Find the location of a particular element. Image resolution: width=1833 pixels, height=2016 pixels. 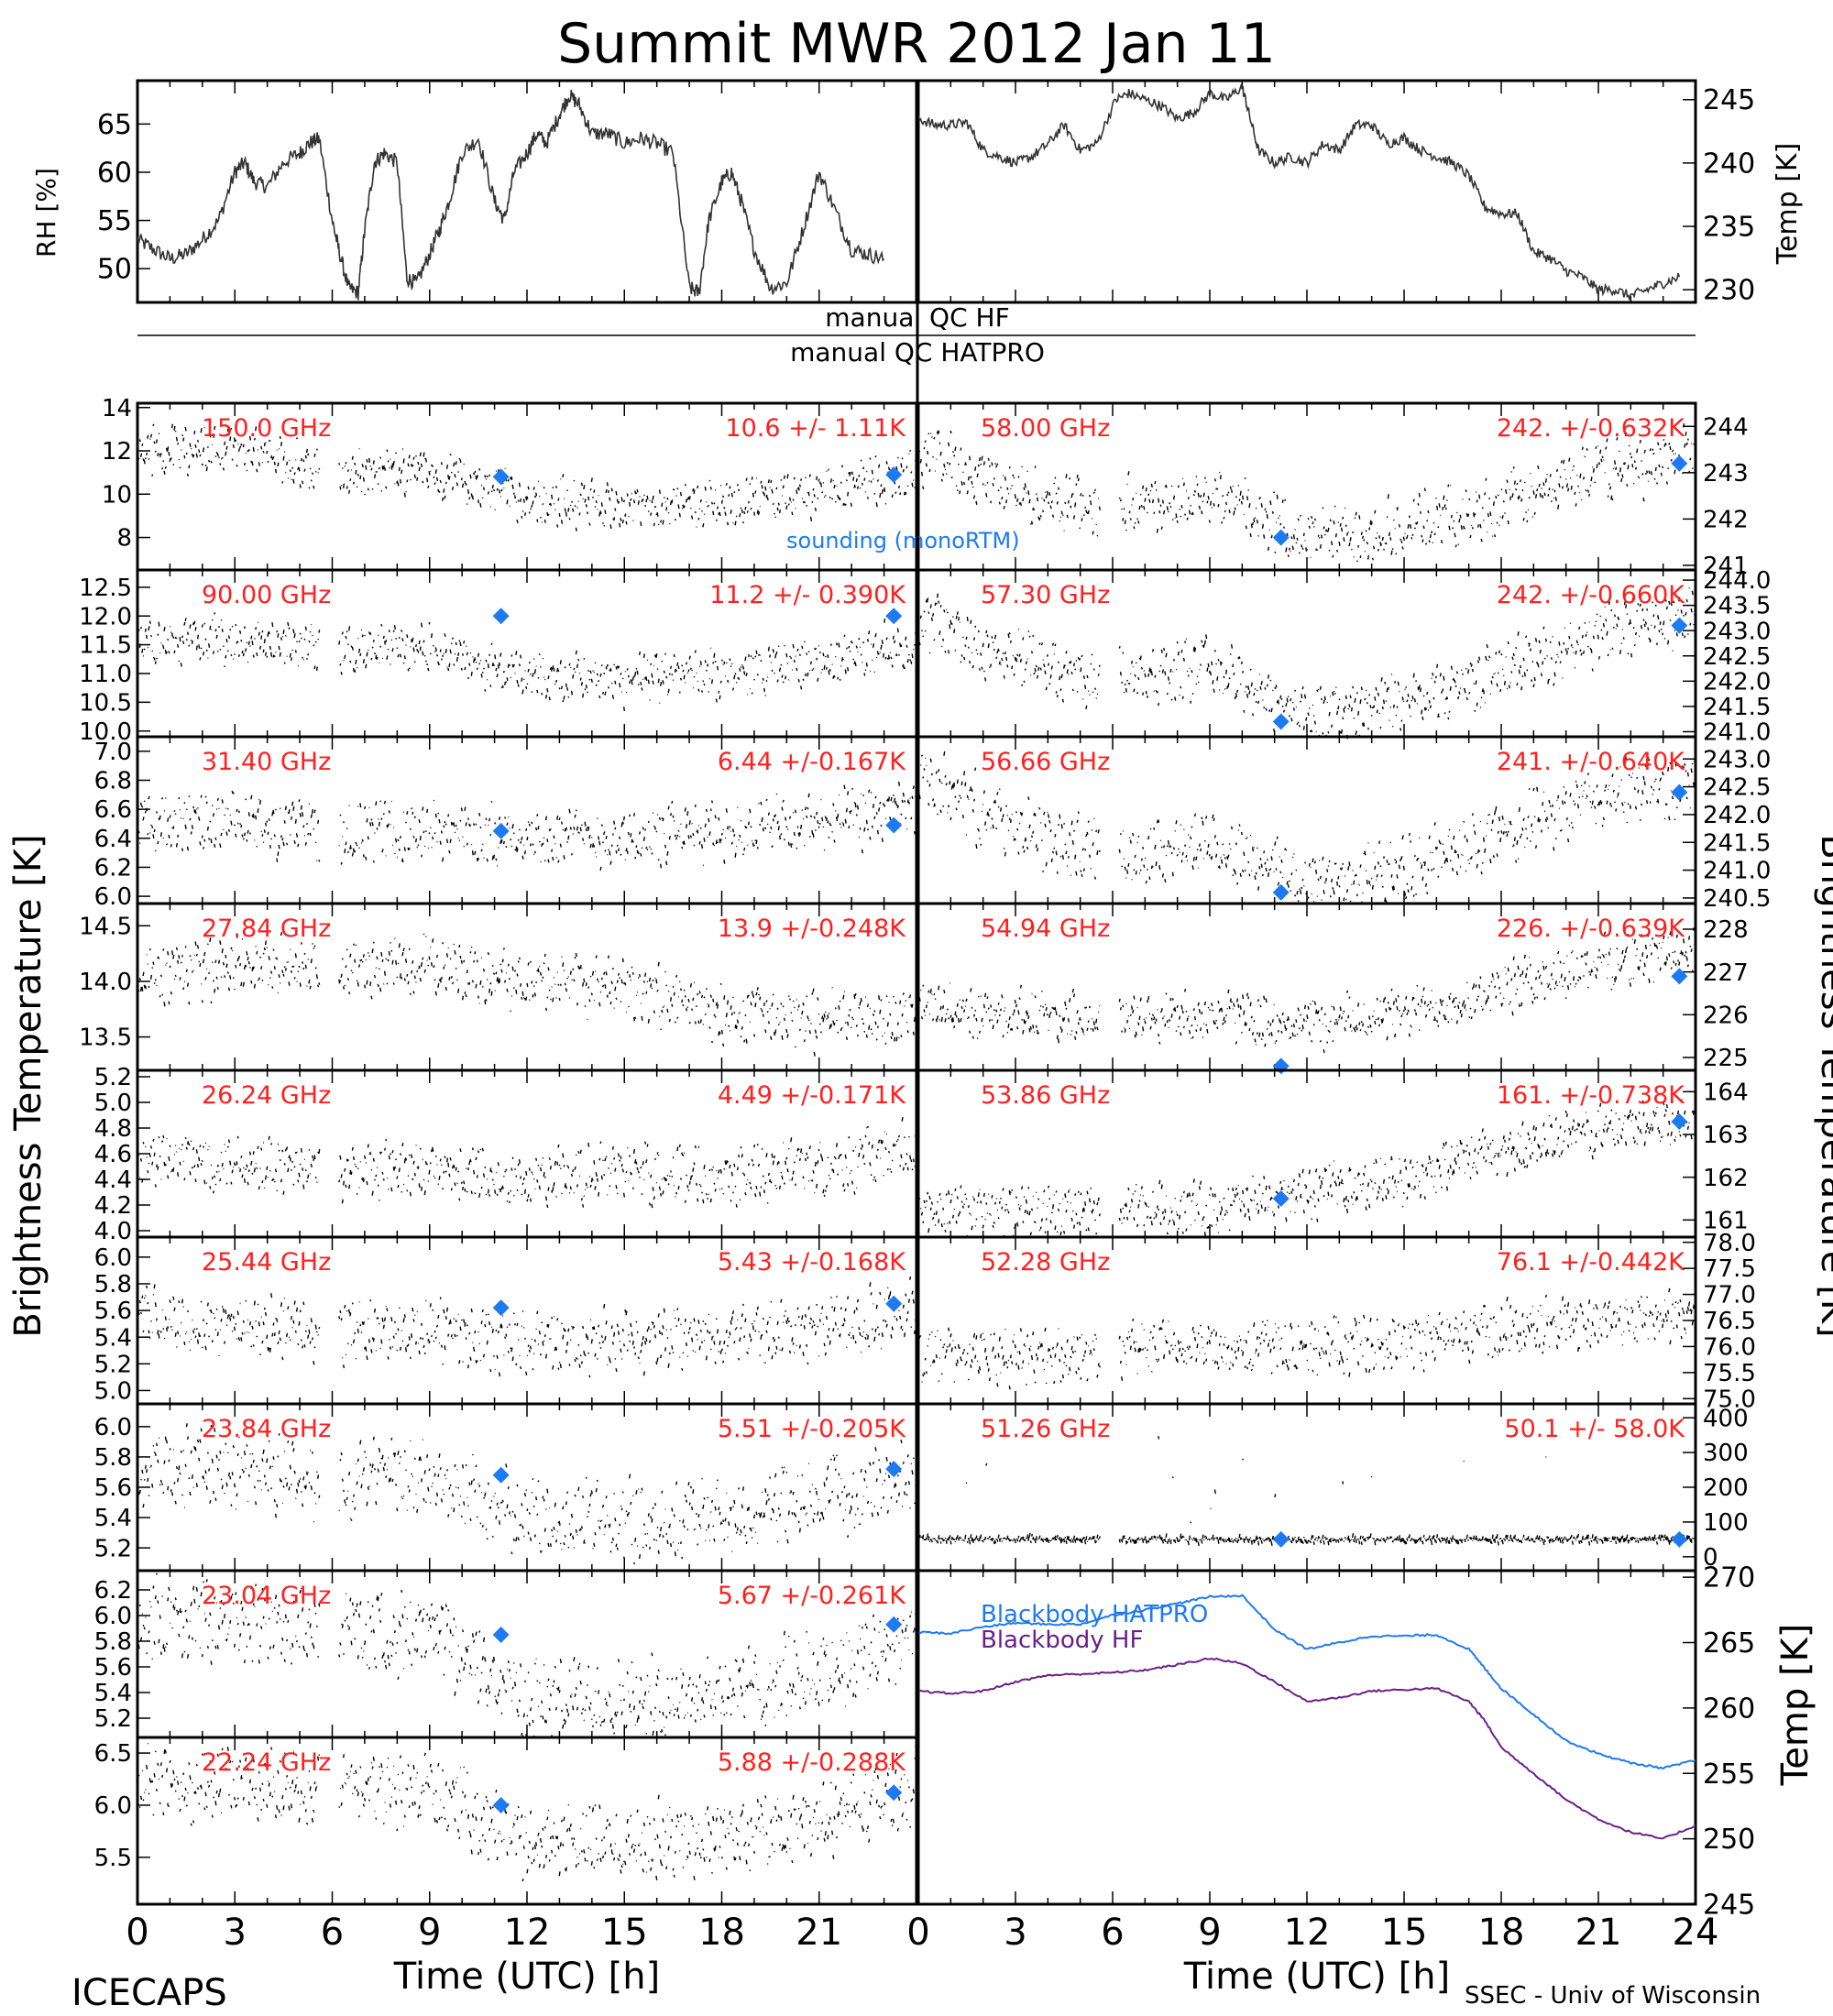

y-tick-label: 240 is located at coordinates (1729, 164).